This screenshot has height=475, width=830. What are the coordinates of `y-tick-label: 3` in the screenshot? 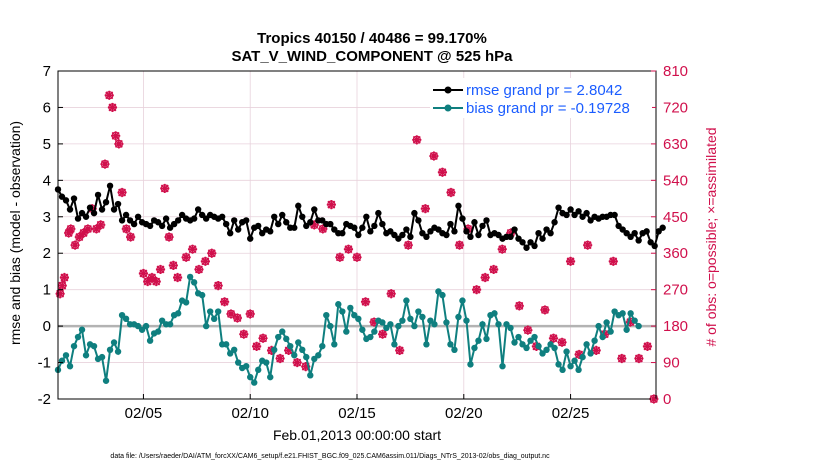 It's located at (47, 217).